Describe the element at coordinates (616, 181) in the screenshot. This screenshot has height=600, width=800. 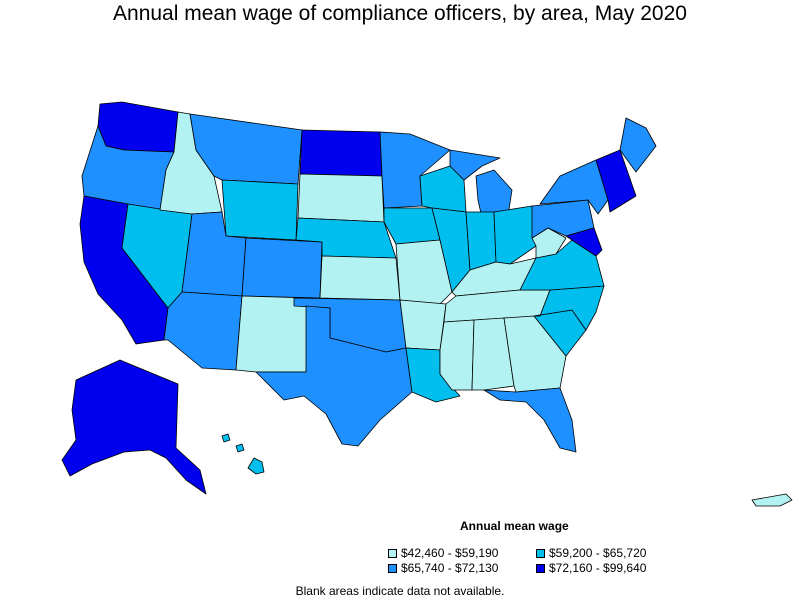
I see `region-new-england` at that location.